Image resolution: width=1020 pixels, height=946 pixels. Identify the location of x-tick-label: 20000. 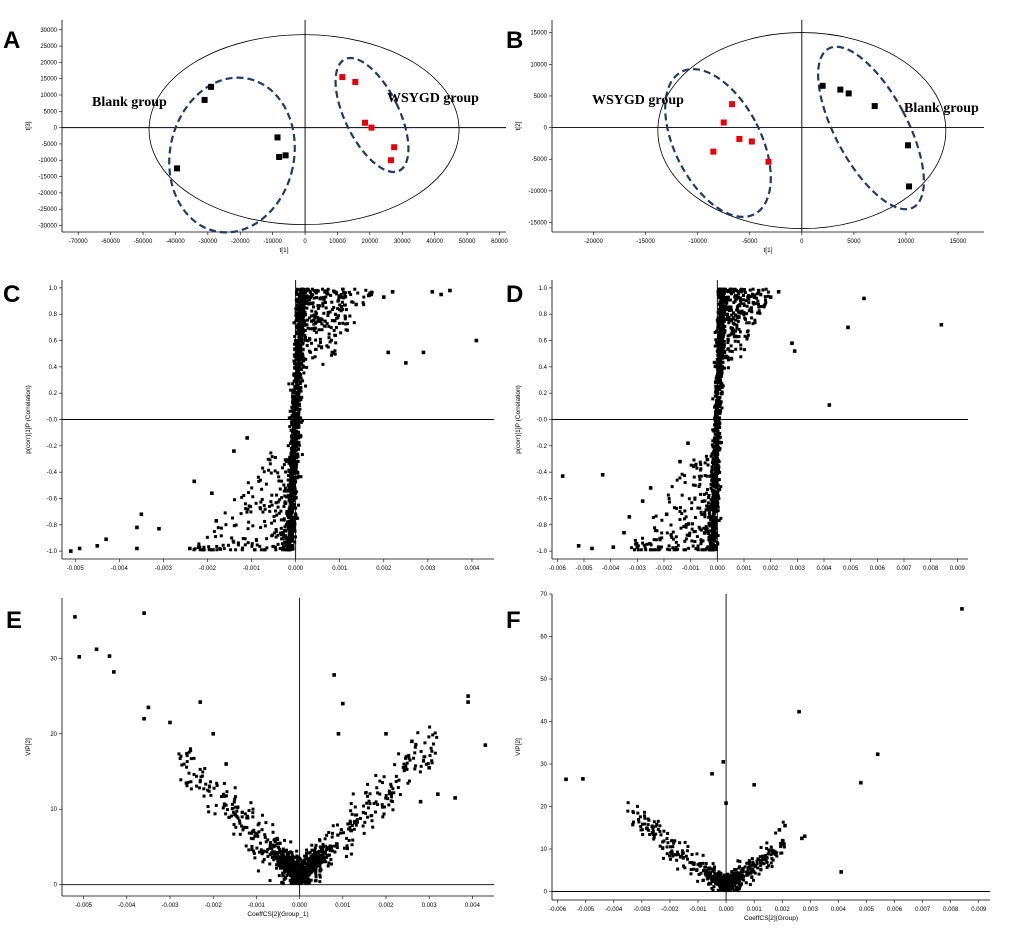
(370, 242).